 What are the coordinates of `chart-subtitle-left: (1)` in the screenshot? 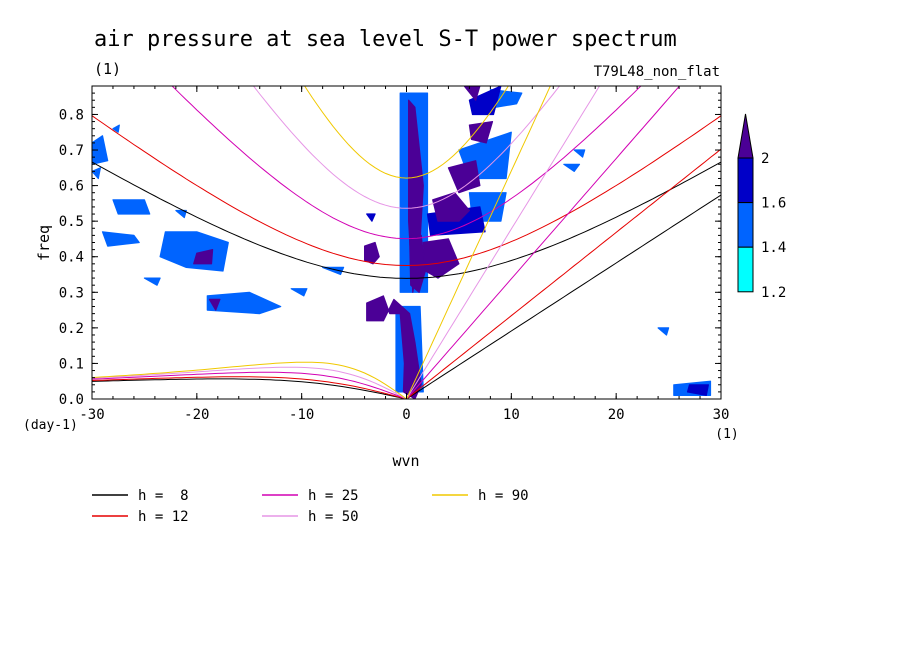 It's located at (107, 69).